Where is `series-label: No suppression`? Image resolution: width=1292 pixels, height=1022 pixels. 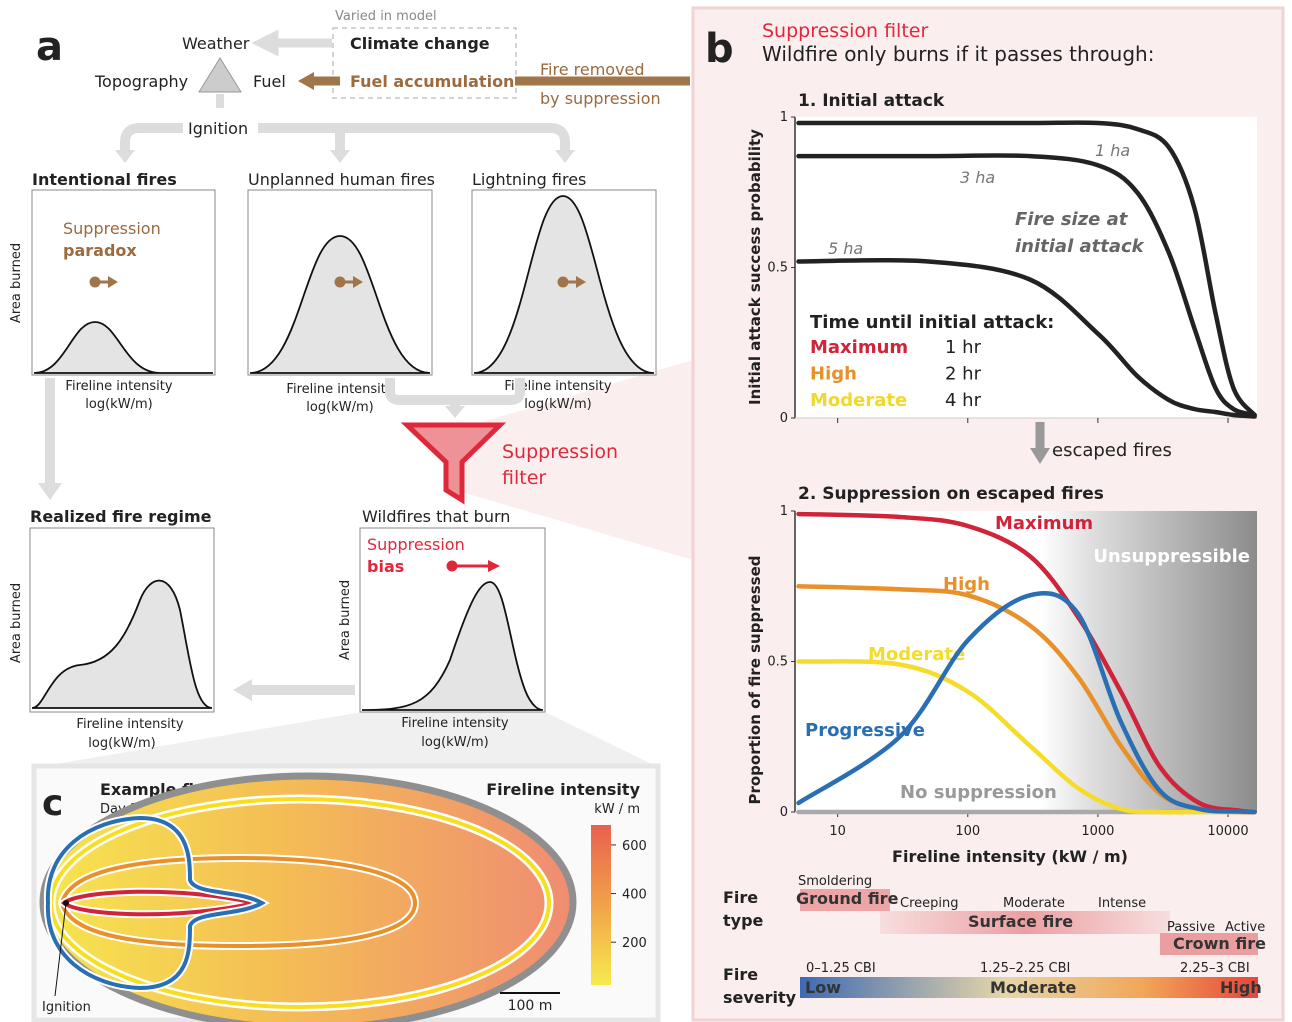
series-label: No suppression is located at coordinates (978, 792).